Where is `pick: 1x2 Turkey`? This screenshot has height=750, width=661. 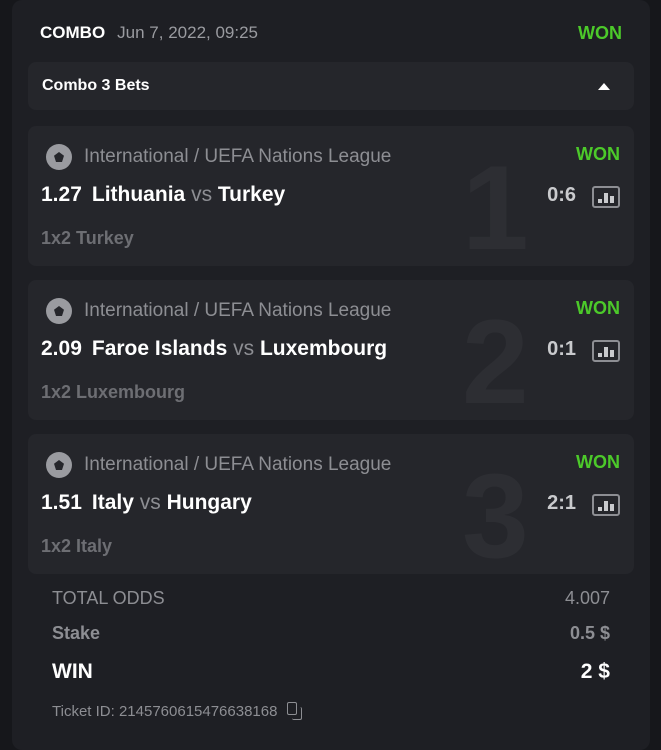
pick: 1x2 Turkey is located at coordinates (87, 238).